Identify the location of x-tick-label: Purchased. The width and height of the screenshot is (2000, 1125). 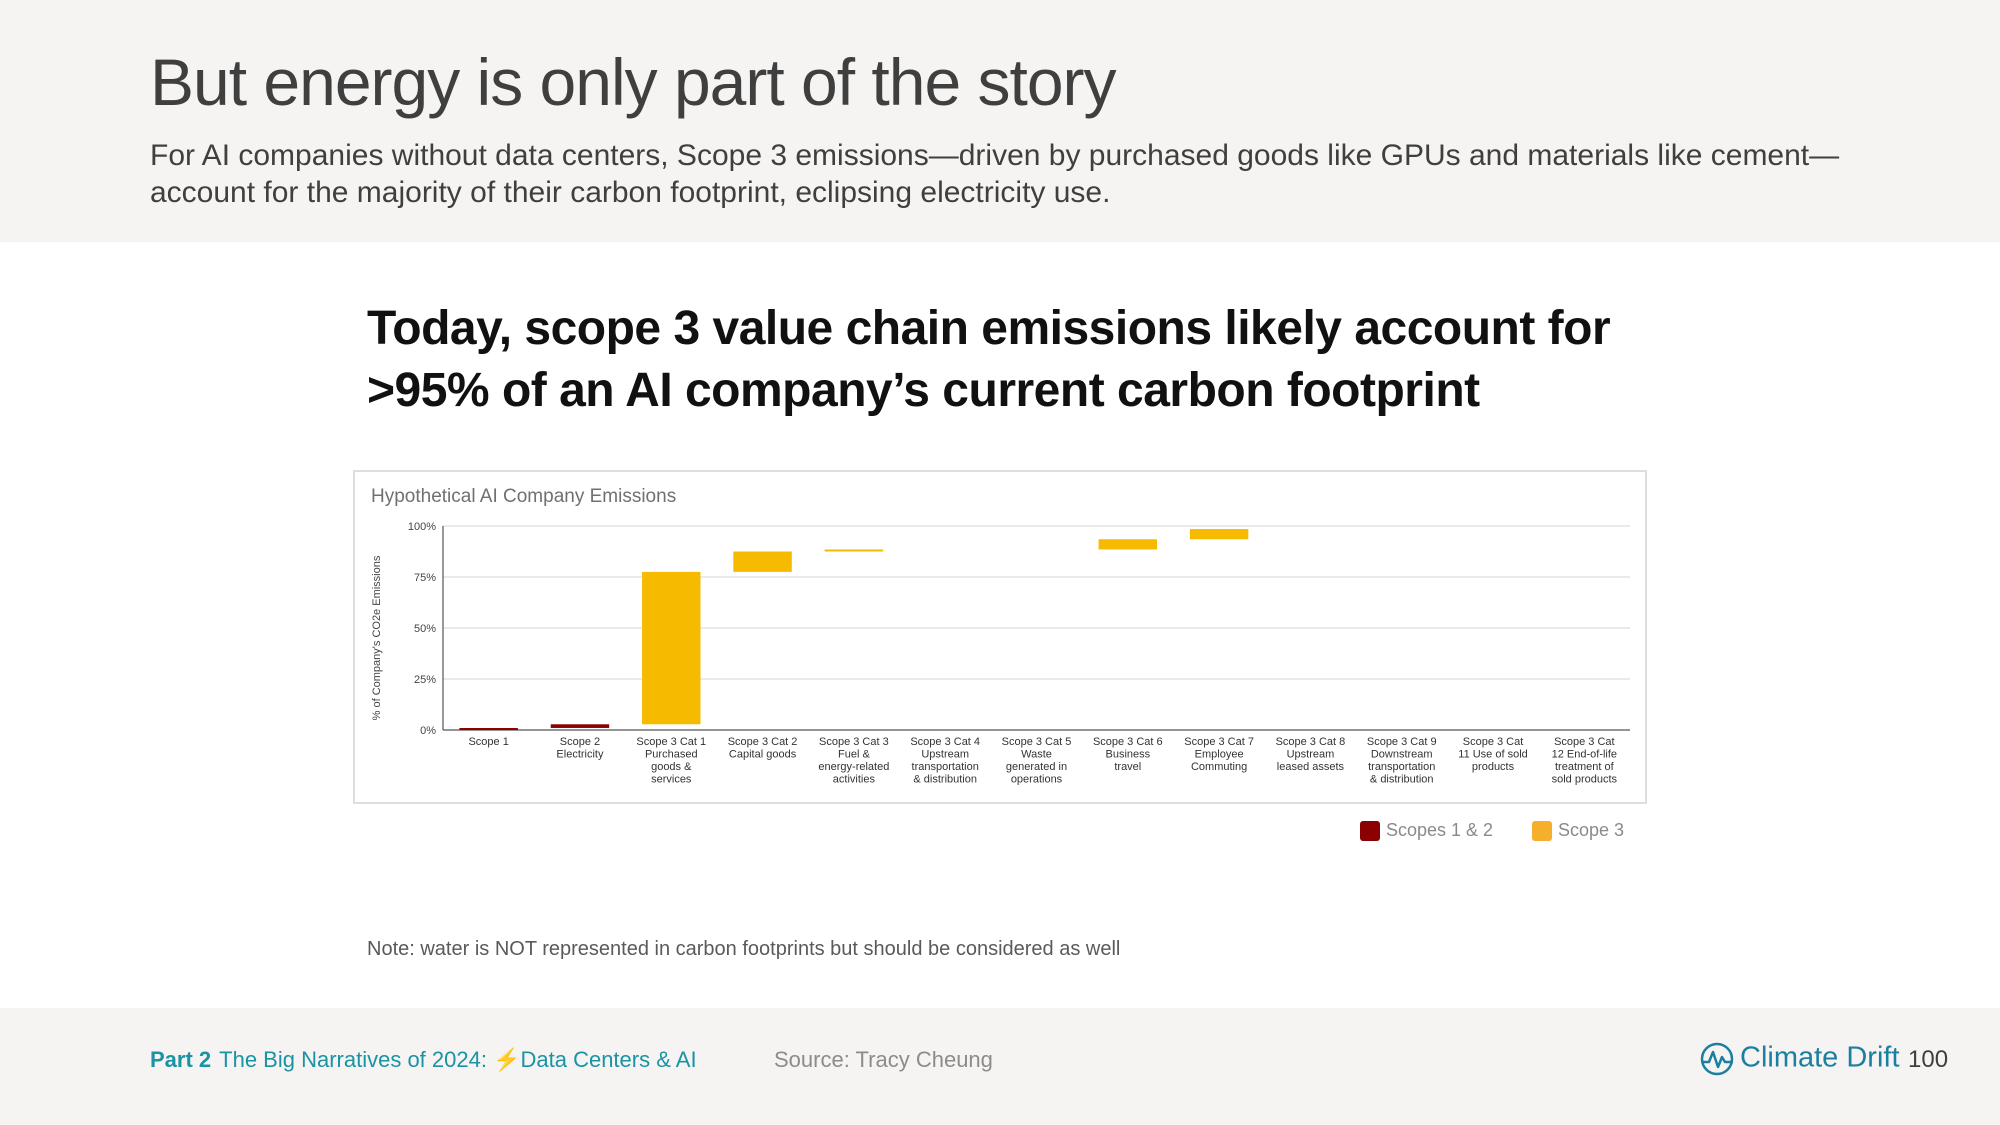
(671, 755).